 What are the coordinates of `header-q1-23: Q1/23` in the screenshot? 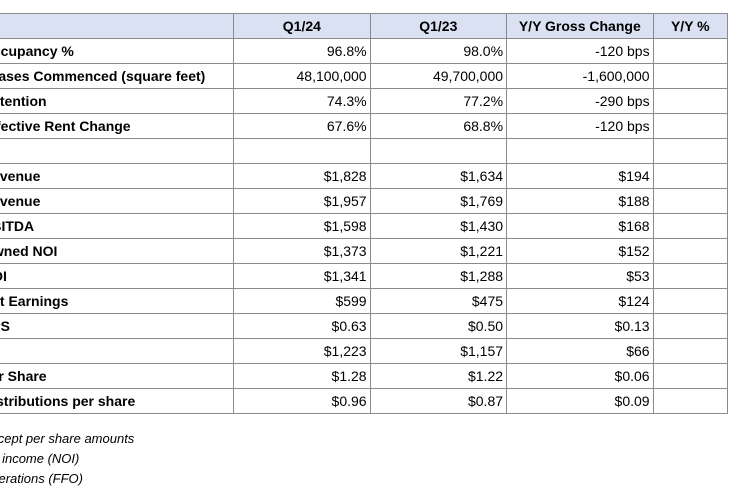 It's located at (438, 26).